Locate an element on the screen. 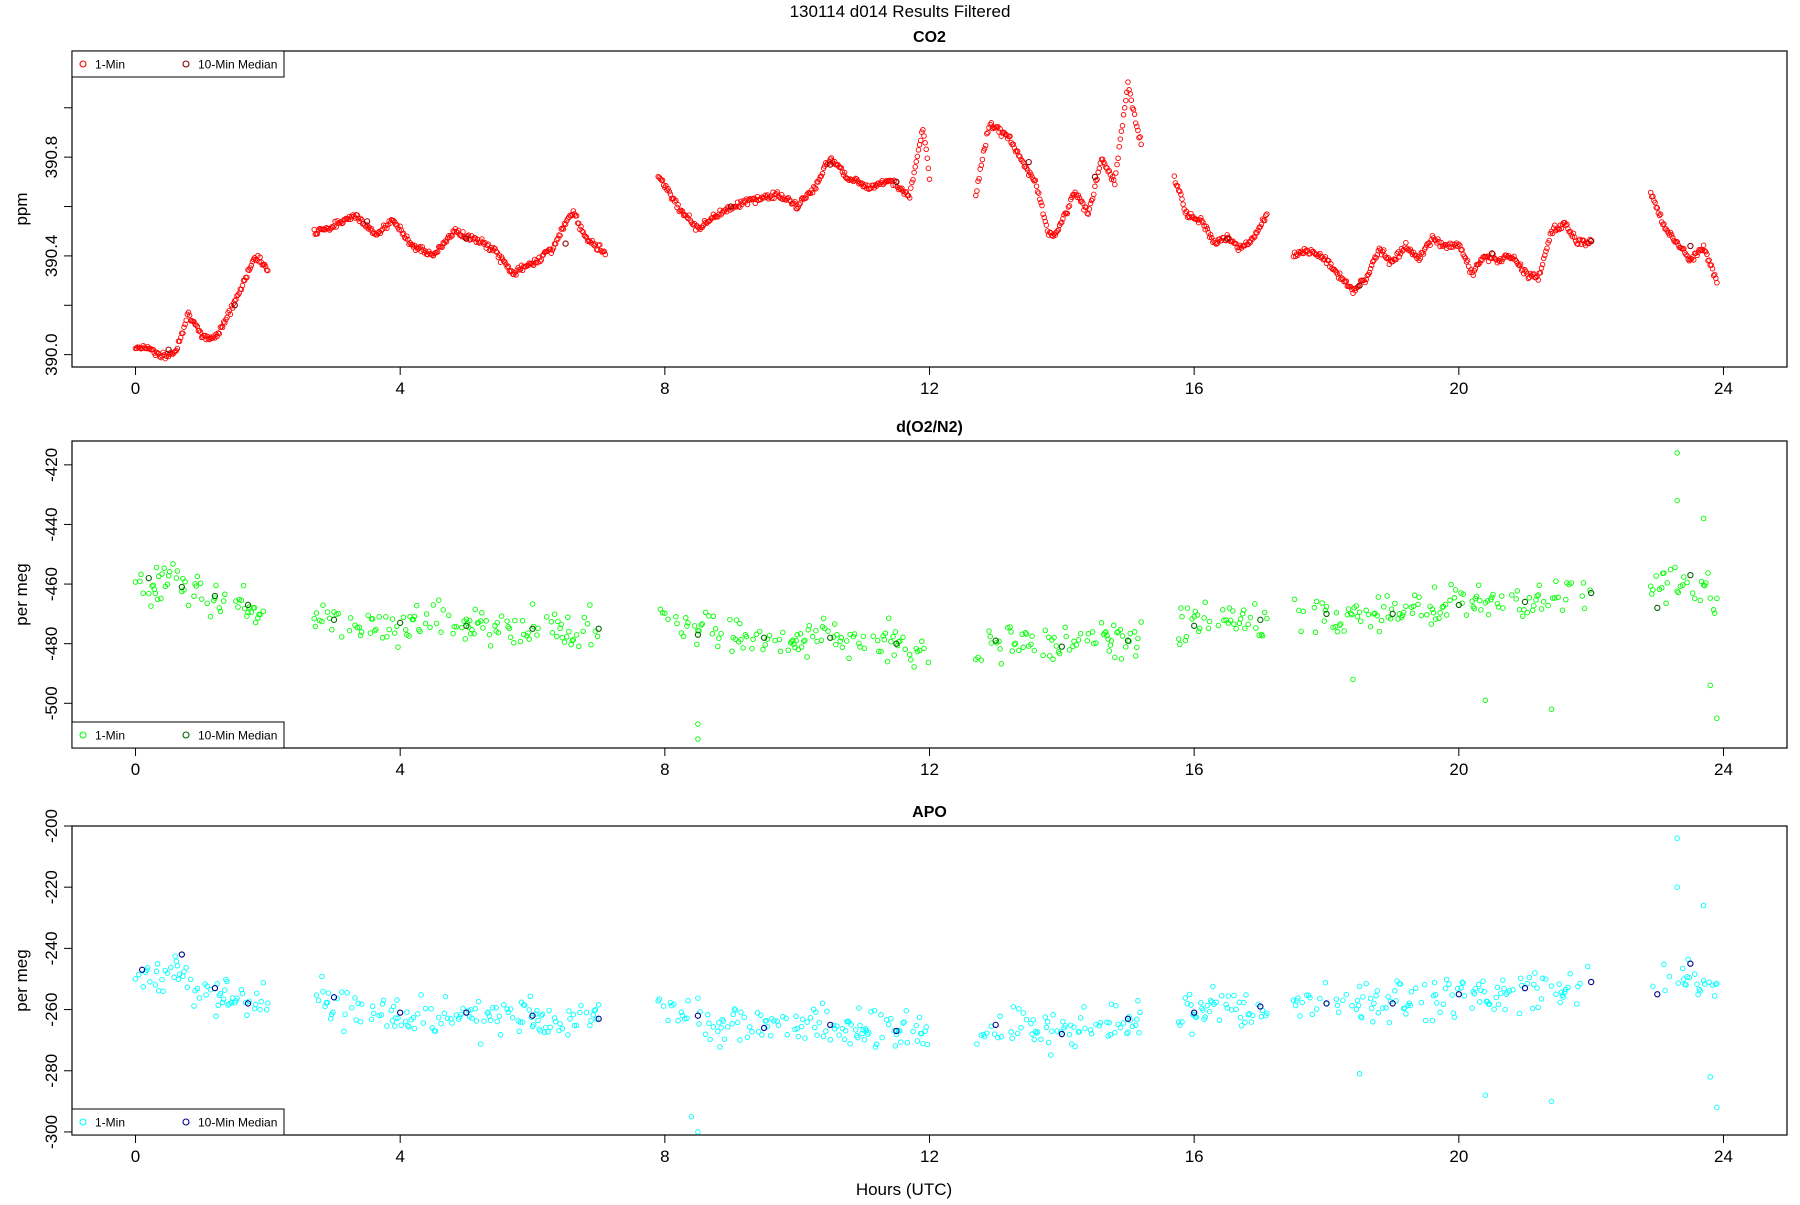 The width and height of the screenshot is (1800, 1205). legend-marker is located at coordinates (83, 735).